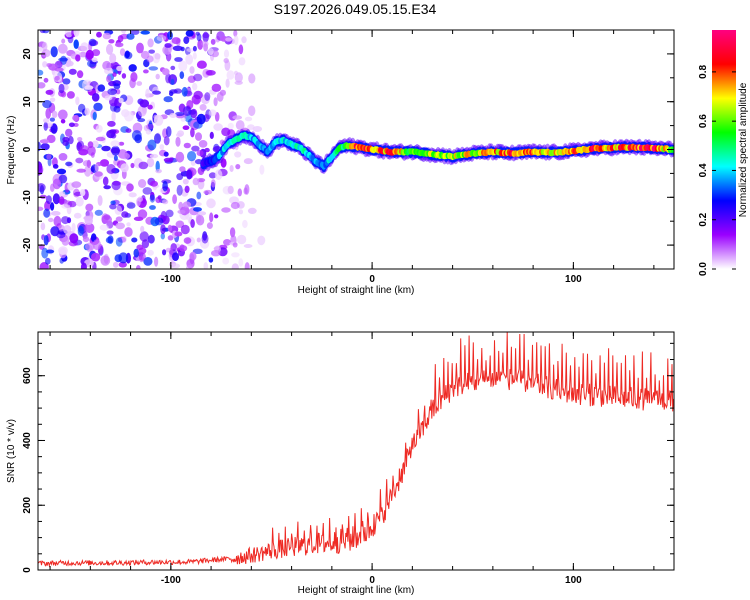 This screenshot has height=600, width=750. Describe the element at coordinates (27, 440) in the screenshot. I see `snr-y-tick-label: 400` at that location.